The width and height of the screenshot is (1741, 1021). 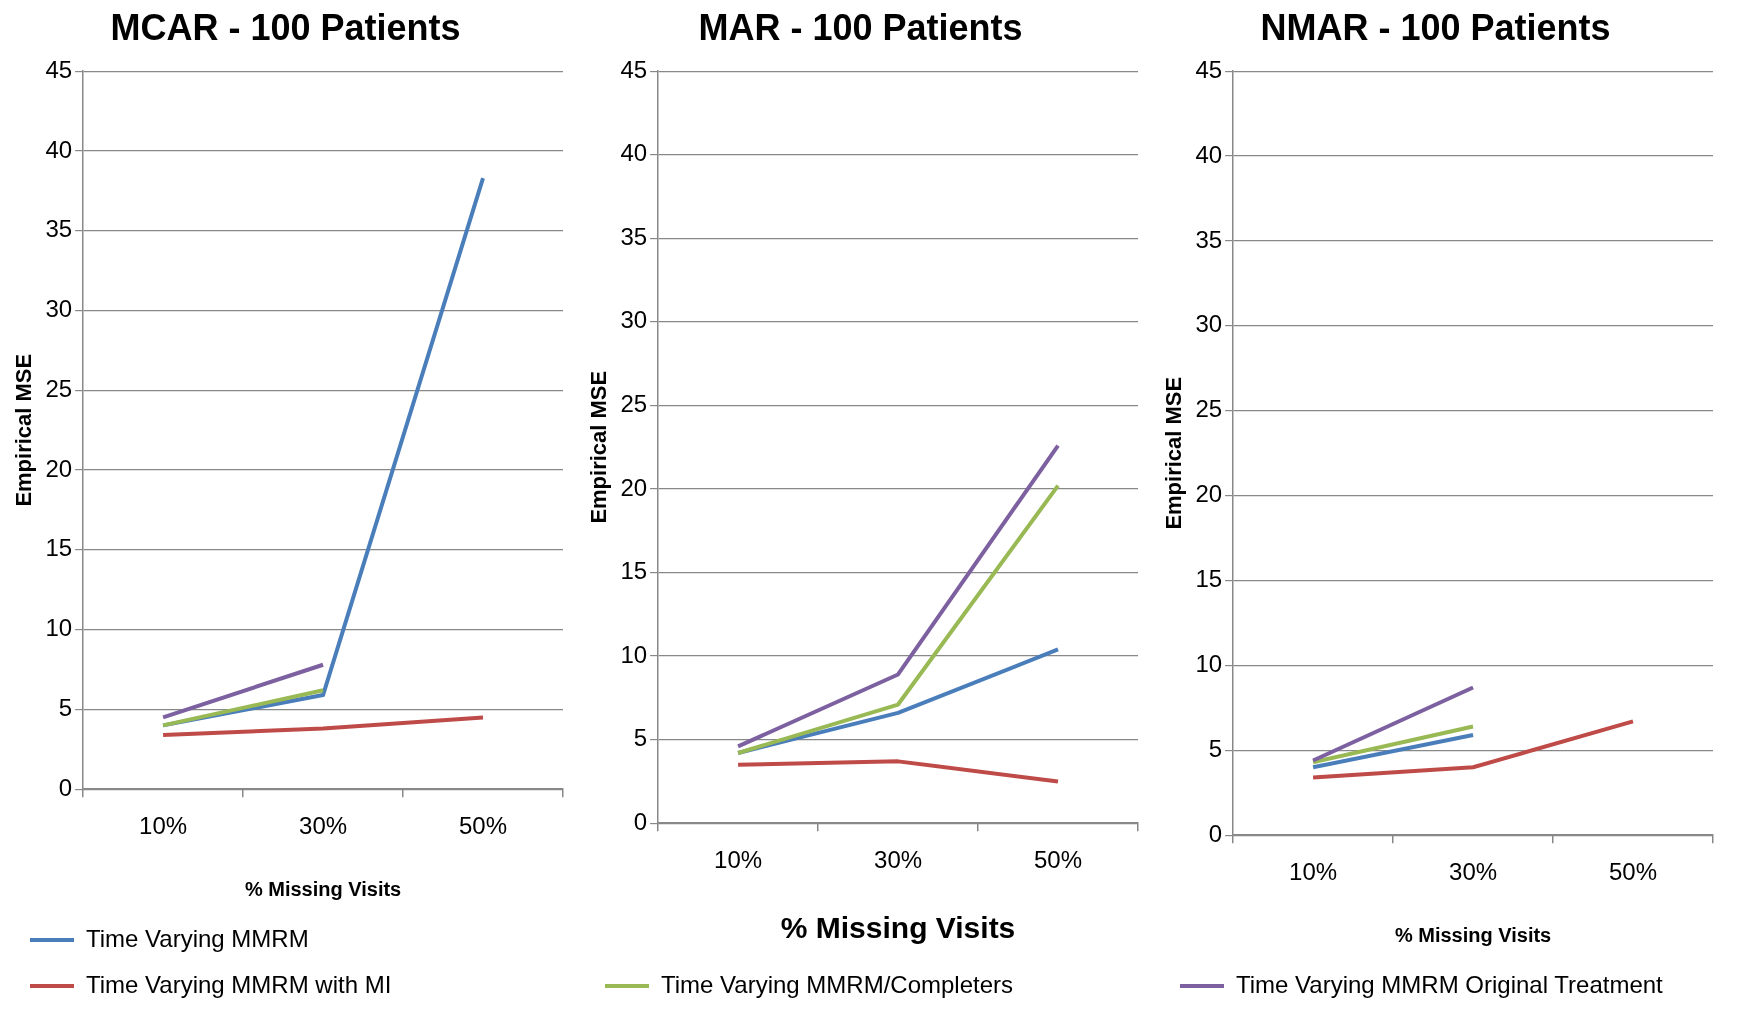 I want to click on chart-title: MCAR - 100 Patients, so click(x=285, y=27).